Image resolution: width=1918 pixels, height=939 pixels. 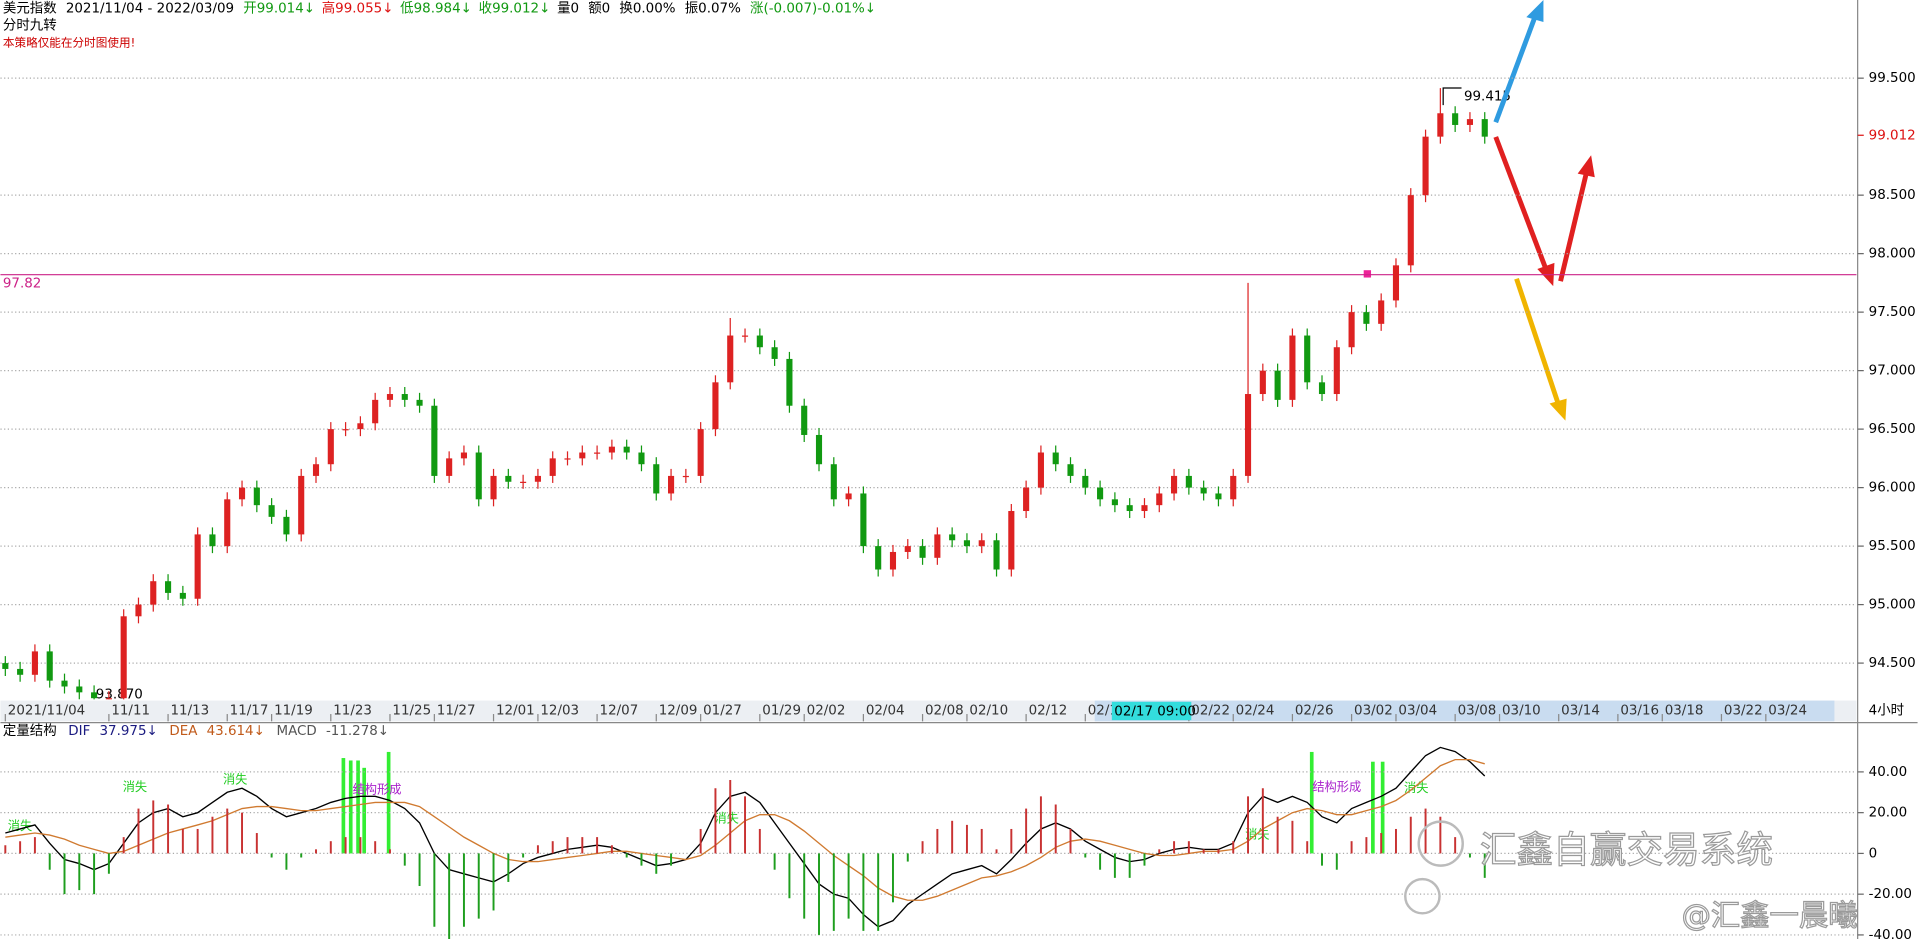 What do you see at coordinates (1464, 711) in the screenshot?
I see `time-selection` at bounding box center [1464, 711].